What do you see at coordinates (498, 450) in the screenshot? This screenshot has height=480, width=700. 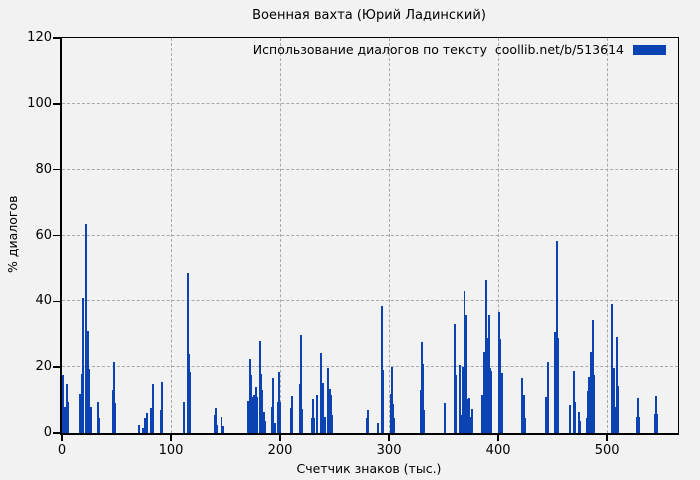 I see `x-tick-label: 400` at bounding box center [498, 450].